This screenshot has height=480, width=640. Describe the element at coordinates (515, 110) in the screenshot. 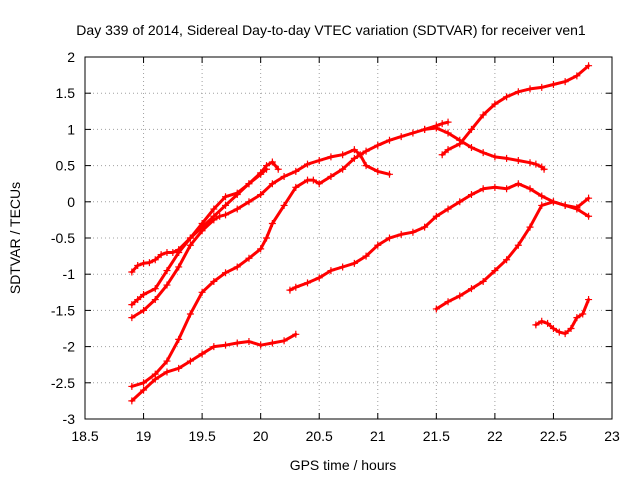

I see `series-sat-g` at that location.